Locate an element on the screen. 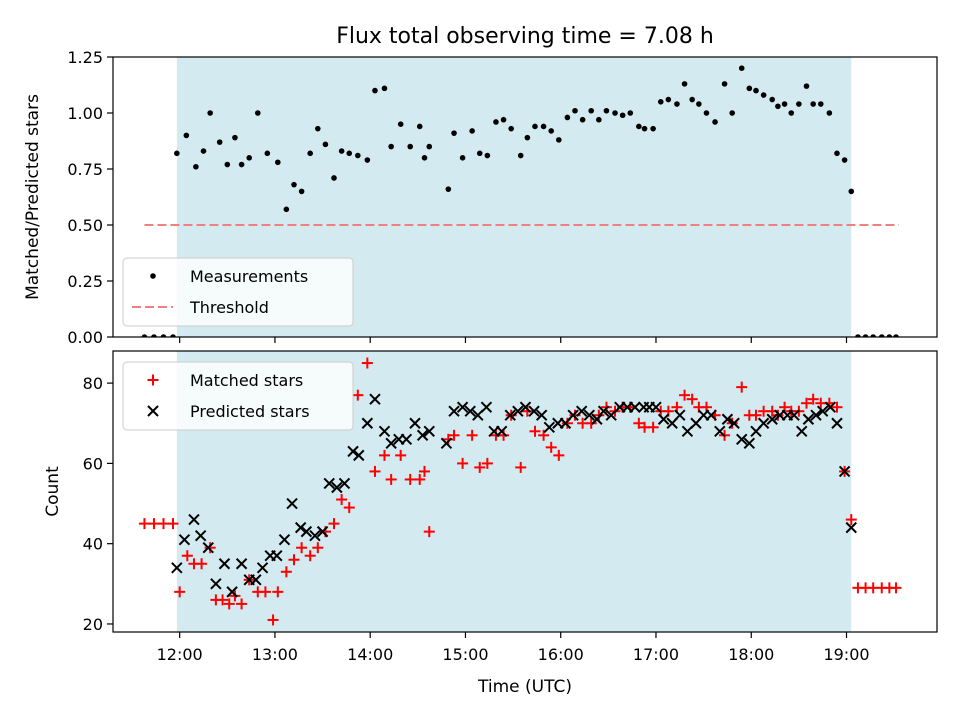 The image size is (960, 720). chart-title: Flux total observing time = 7.08 h is located at coordinates (525, 36).